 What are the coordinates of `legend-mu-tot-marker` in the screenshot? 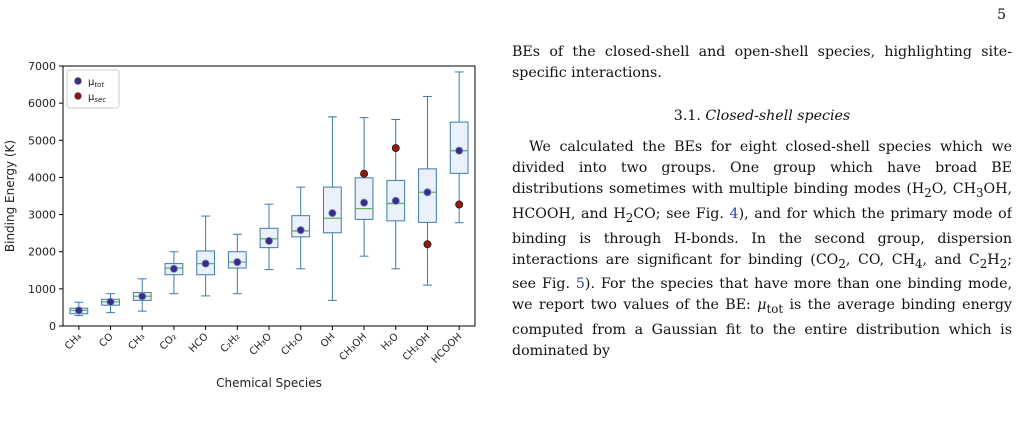 It's located at (78, 81).